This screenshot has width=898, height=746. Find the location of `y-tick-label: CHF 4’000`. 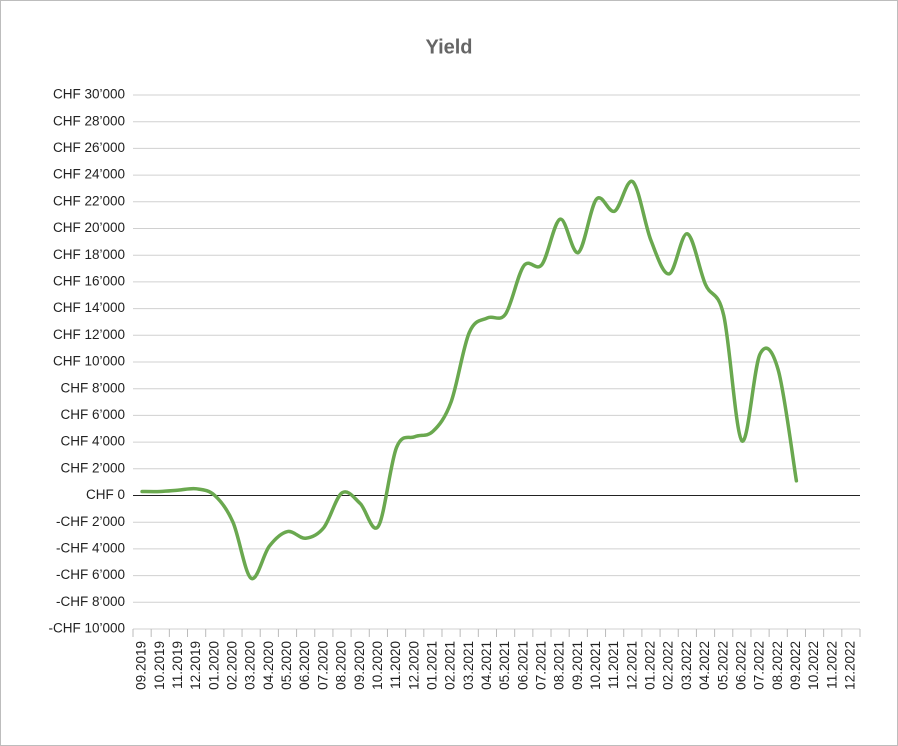

y-tick-label: CHF 4’000 is located at coordinates (92, 441).